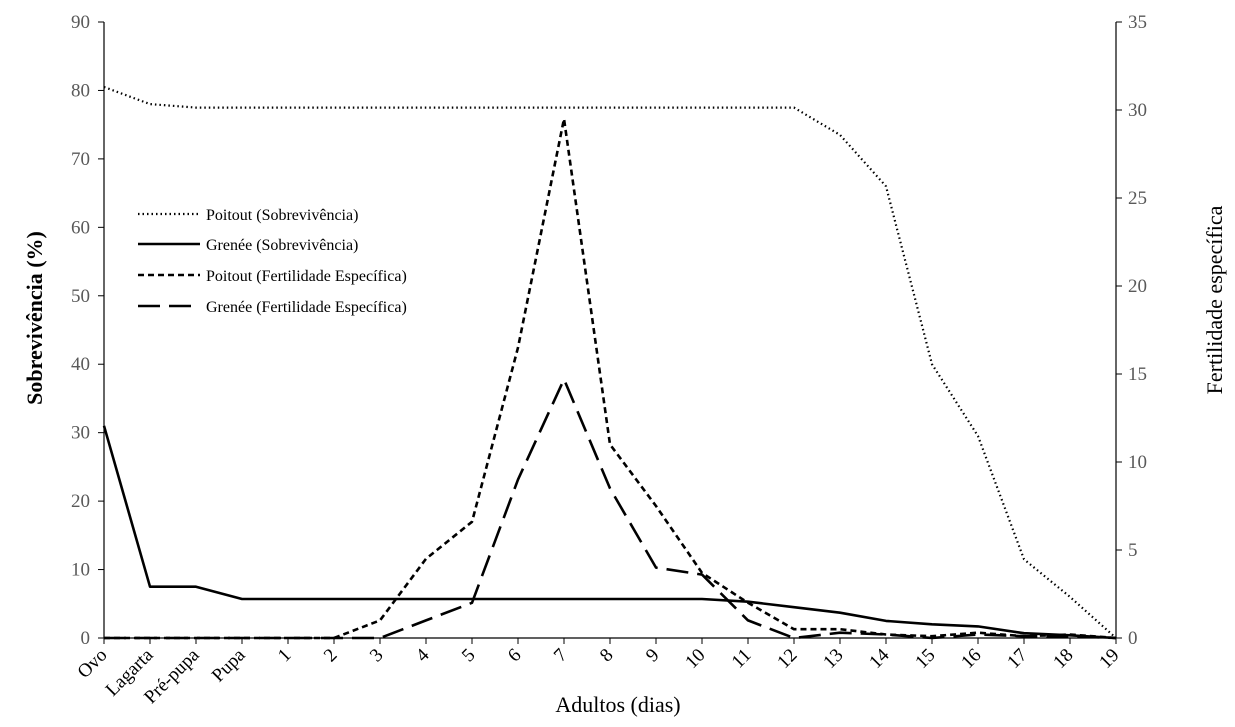 This screenshot has height=727, width=1235. Describe the element at coordinates (607, 656) in the screenshot. I see `x-tick-label: 8` at that location.